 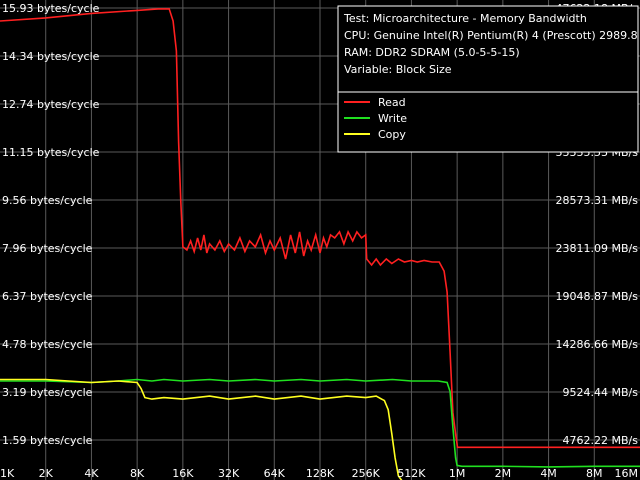 I want to click on y-tick-label-right: 9524.44 MB/s, so click(x=601, y=392).